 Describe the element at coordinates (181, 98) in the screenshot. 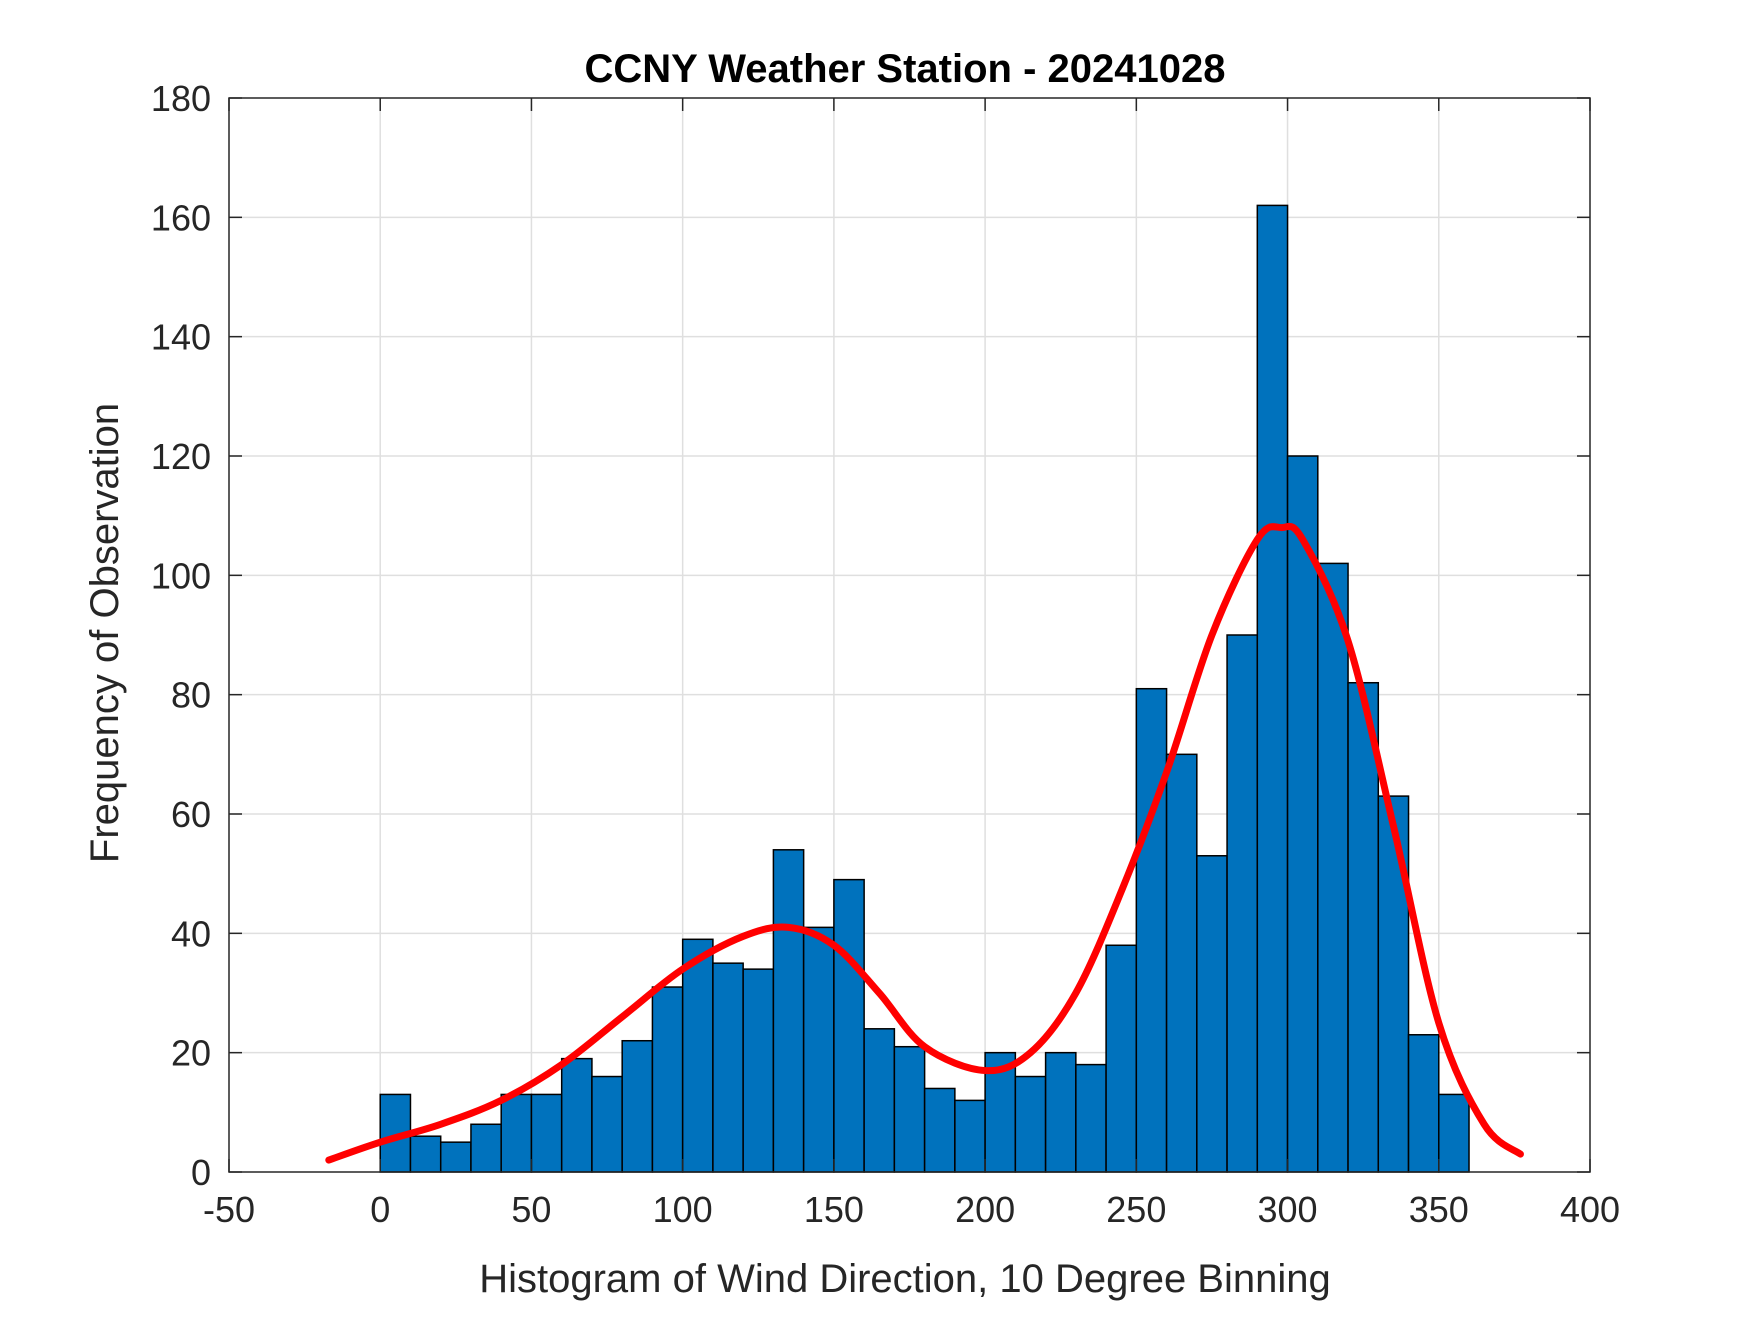

I see `y-tick-label: 180` at that location.